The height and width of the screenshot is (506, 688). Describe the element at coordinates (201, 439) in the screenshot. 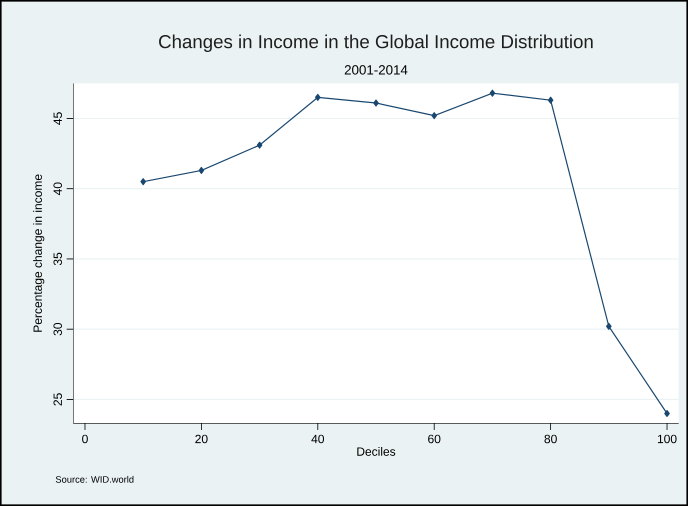

I see `x-tick-label: 20` at that location.